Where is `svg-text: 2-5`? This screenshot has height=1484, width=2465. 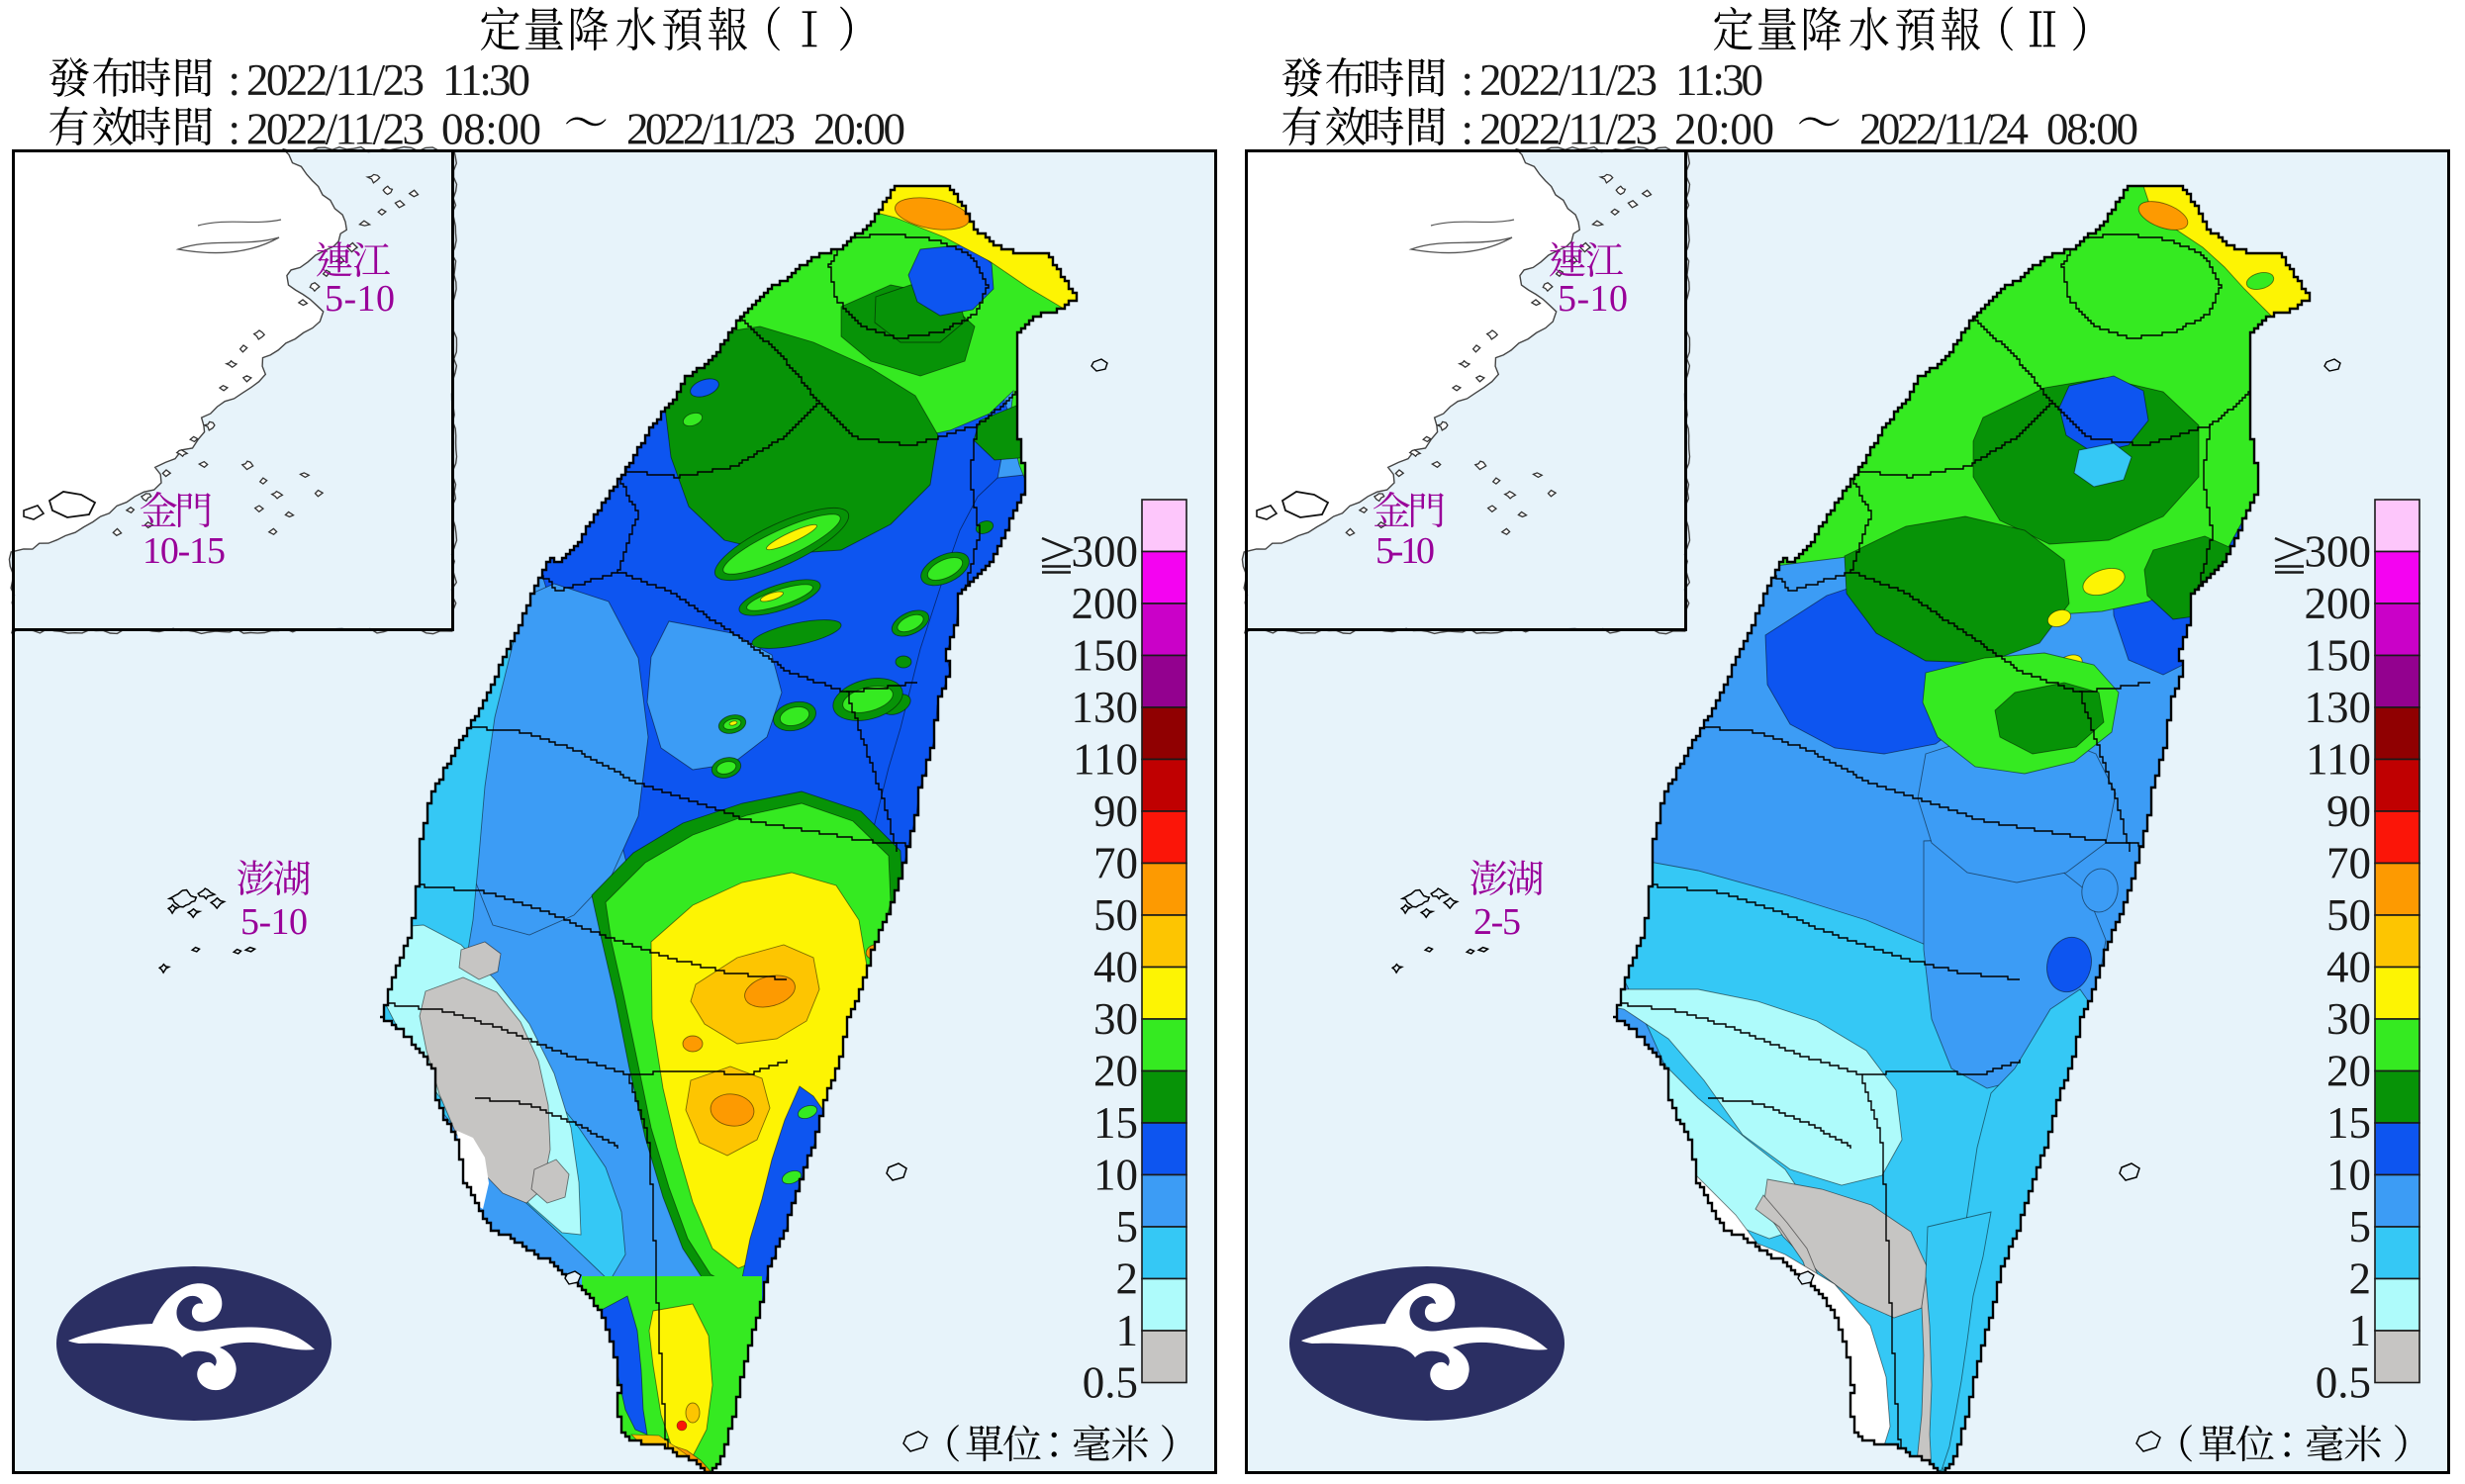
svg-text: 2-5 is located at coordinates (1497, 922).